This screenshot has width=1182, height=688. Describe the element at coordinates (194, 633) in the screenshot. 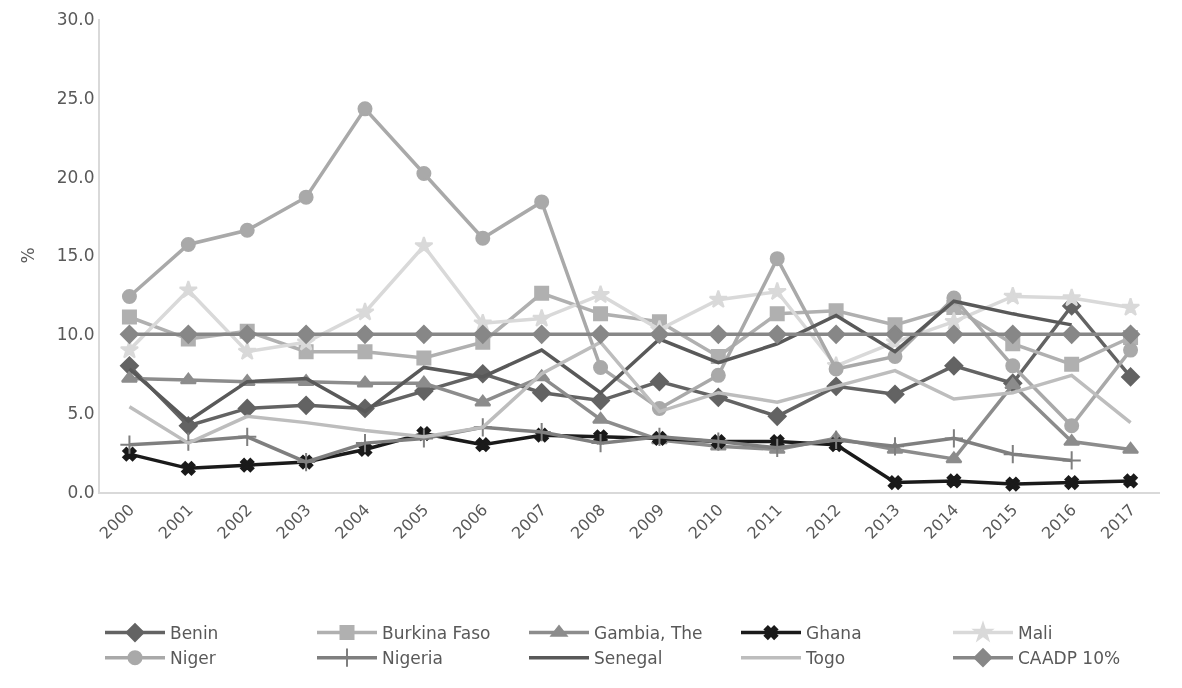

I see `legend-label: Benin` at that location.